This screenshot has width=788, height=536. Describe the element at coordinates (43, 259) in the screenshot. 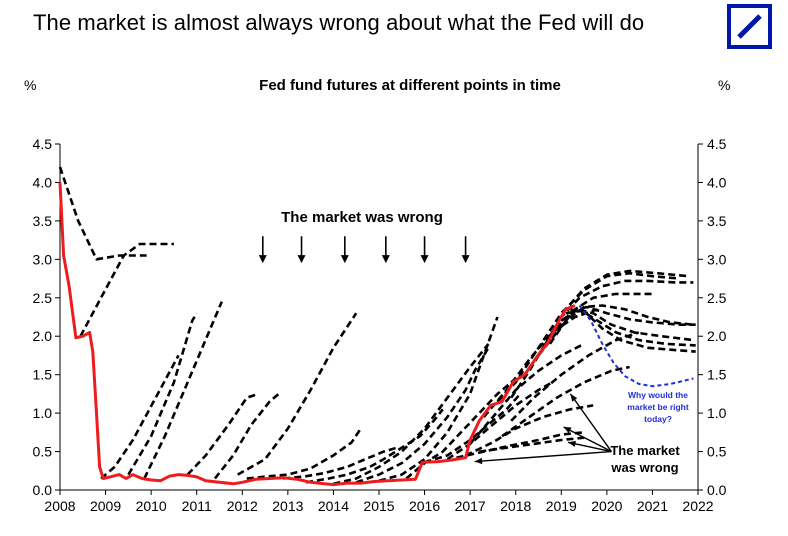

I see `y-tick-label-left: 3.0` at that location.